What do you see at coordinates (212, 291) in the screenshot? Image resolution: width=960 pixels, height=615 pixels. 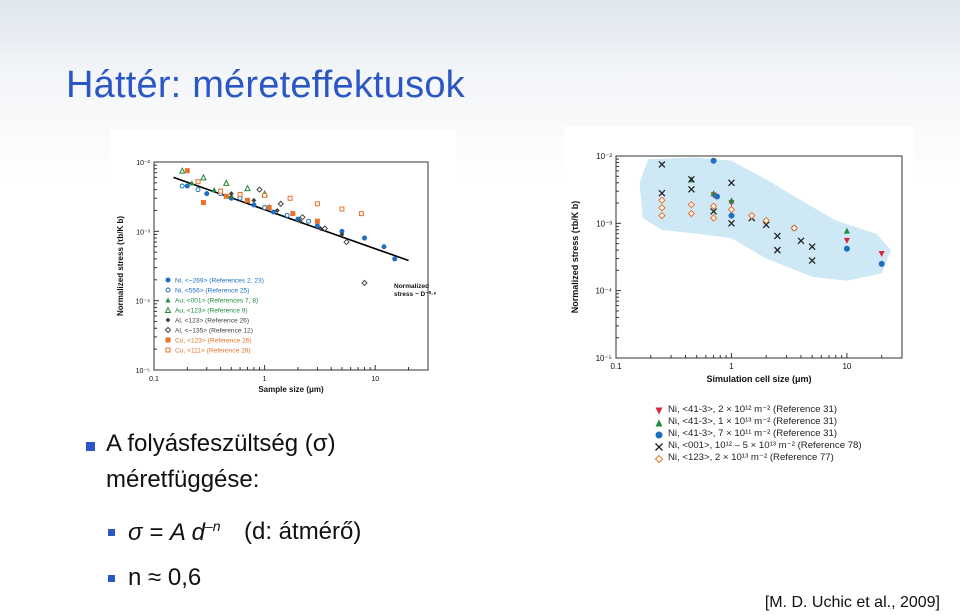 I see `legend-label: Ni, <556> (Reference 25)` at bounding box center [212, 291].